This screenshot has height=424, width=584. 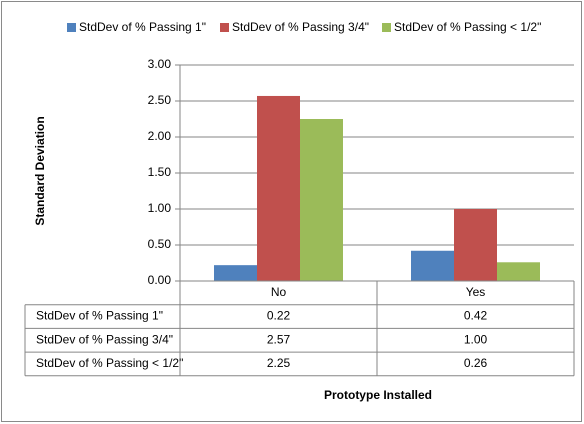 I want to click on x-axis-title: Prototype Installed, so click(x=378, y=395).